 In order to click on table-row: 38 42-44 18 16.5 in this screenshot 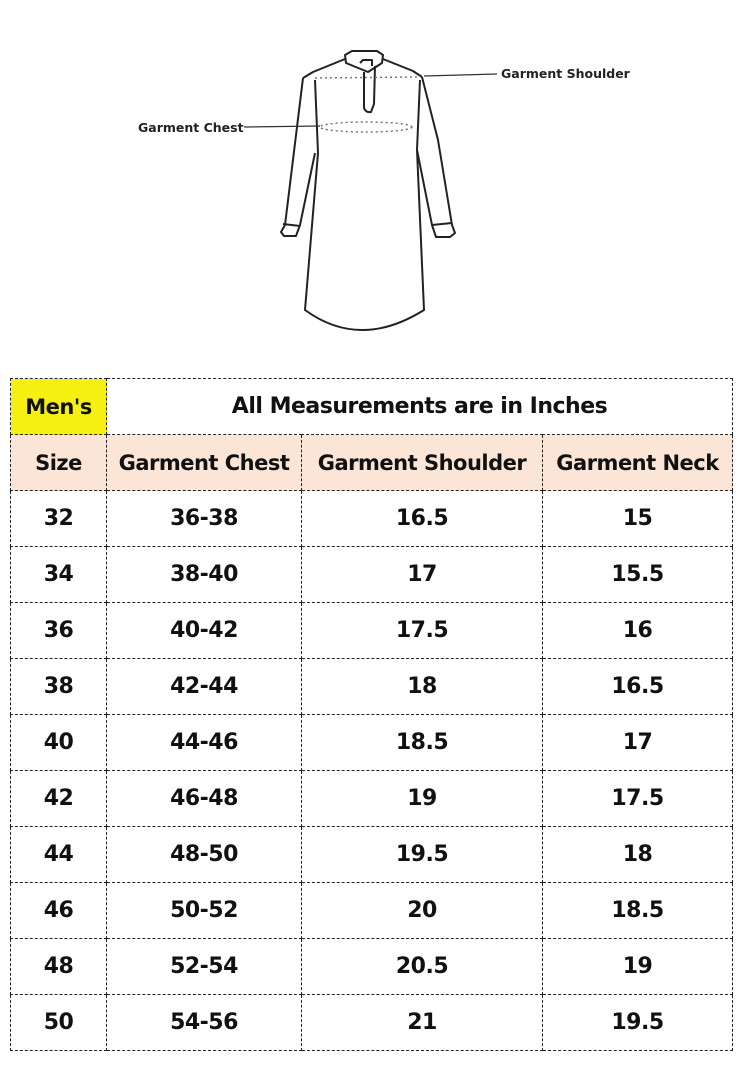, I will do `click(372, 686)`.